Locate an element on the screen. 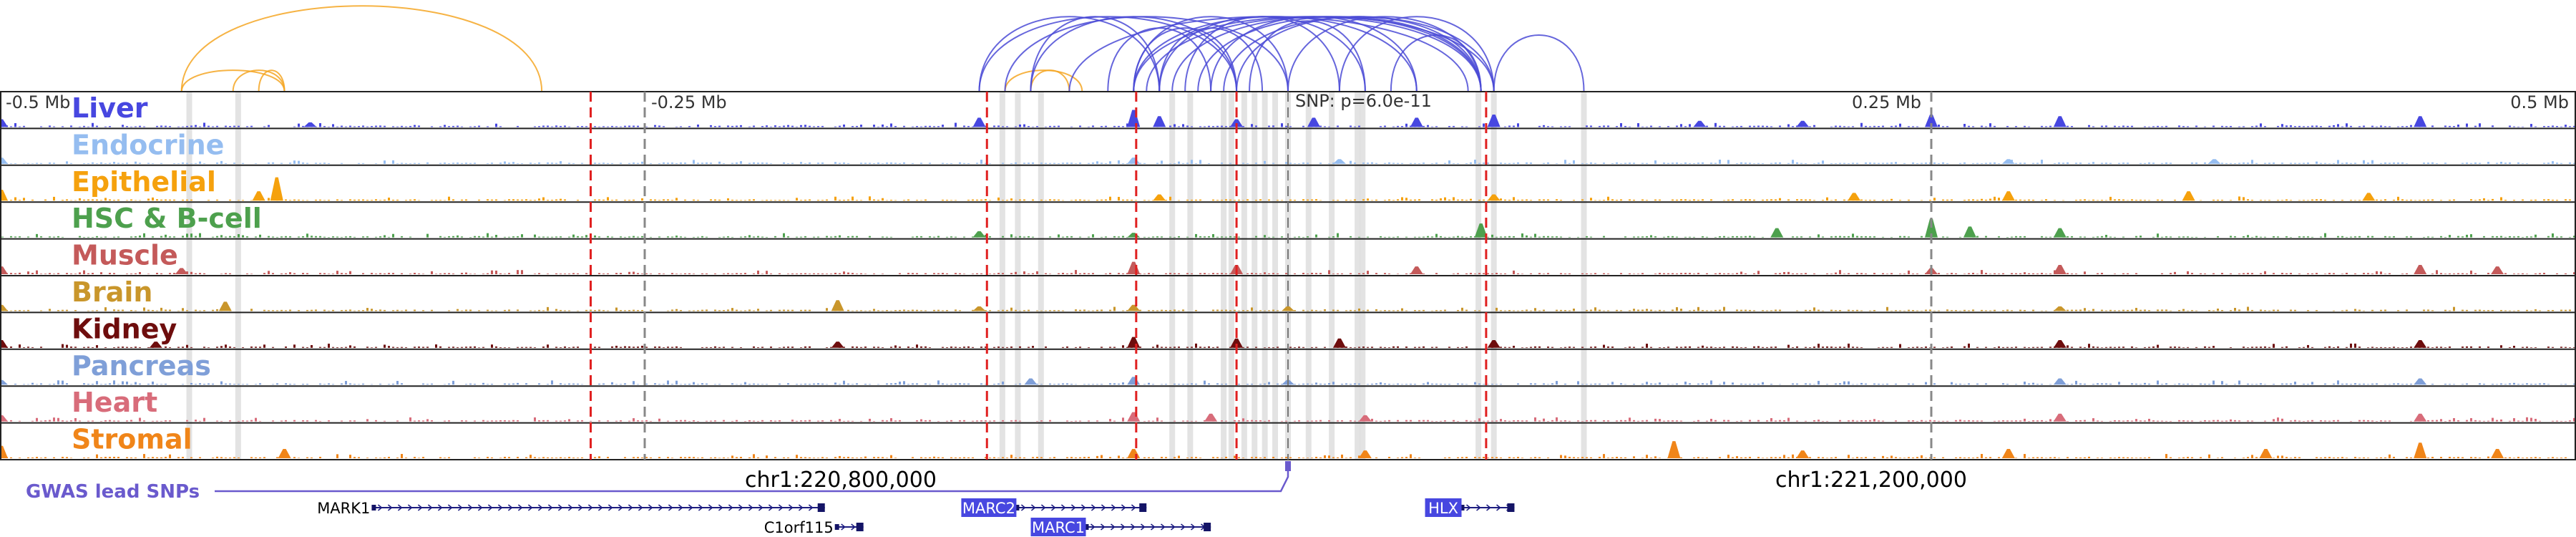  gene-name: MARC2 is located at coordinates (988, 508).